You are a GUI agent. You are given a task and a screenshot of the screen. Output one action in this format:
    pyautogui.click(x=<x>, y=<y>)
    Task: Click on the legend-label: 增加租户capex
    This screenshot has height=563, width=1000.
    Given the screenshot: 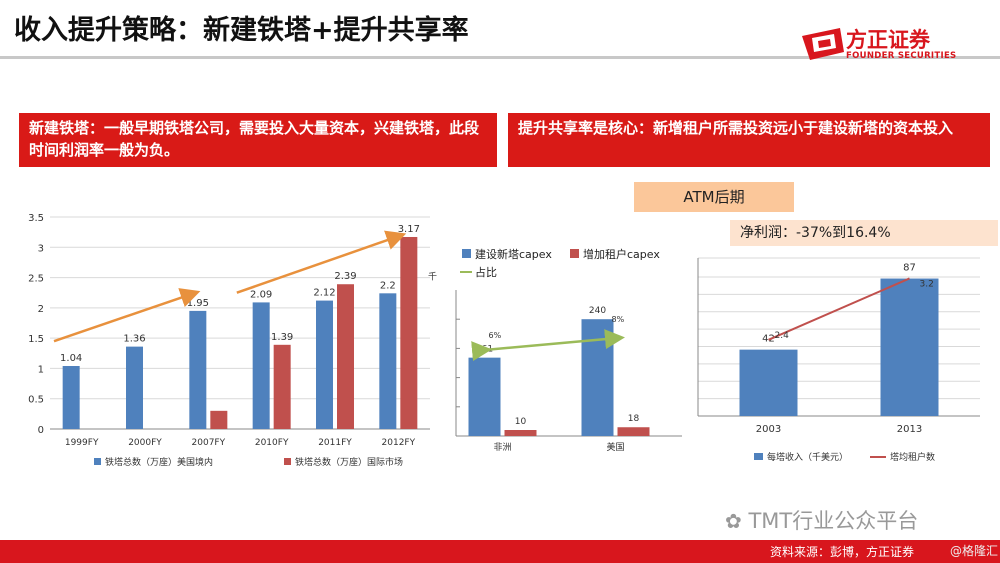 What is the action you would take?
    pyautogui.click(x=621, y=254)
    